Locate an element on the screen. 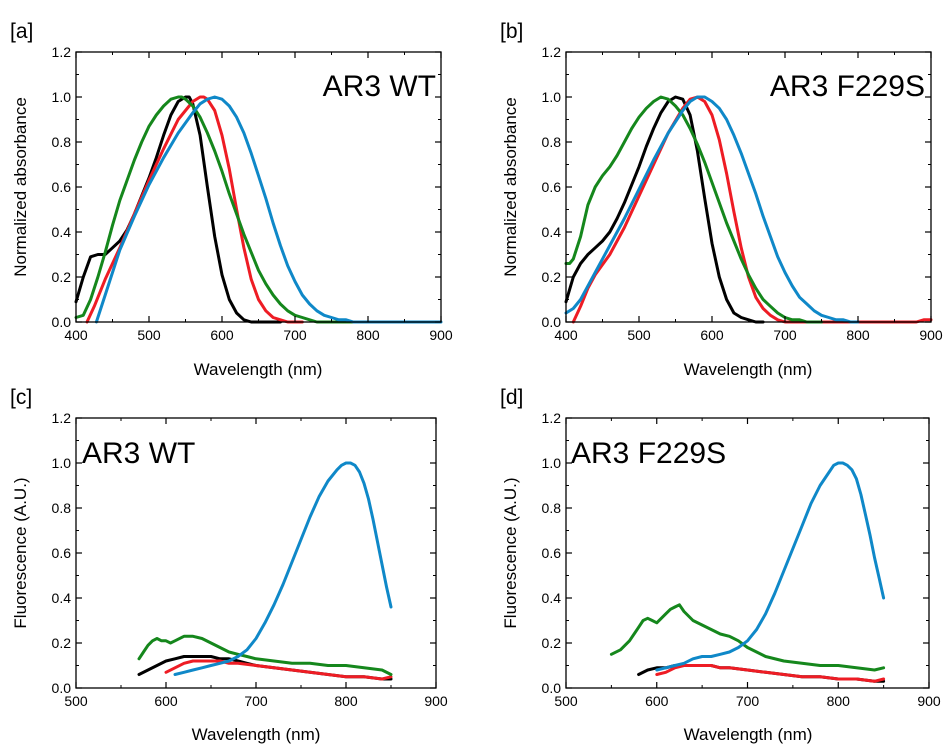  panel-label: [c] is located at coordinates (21, 397).